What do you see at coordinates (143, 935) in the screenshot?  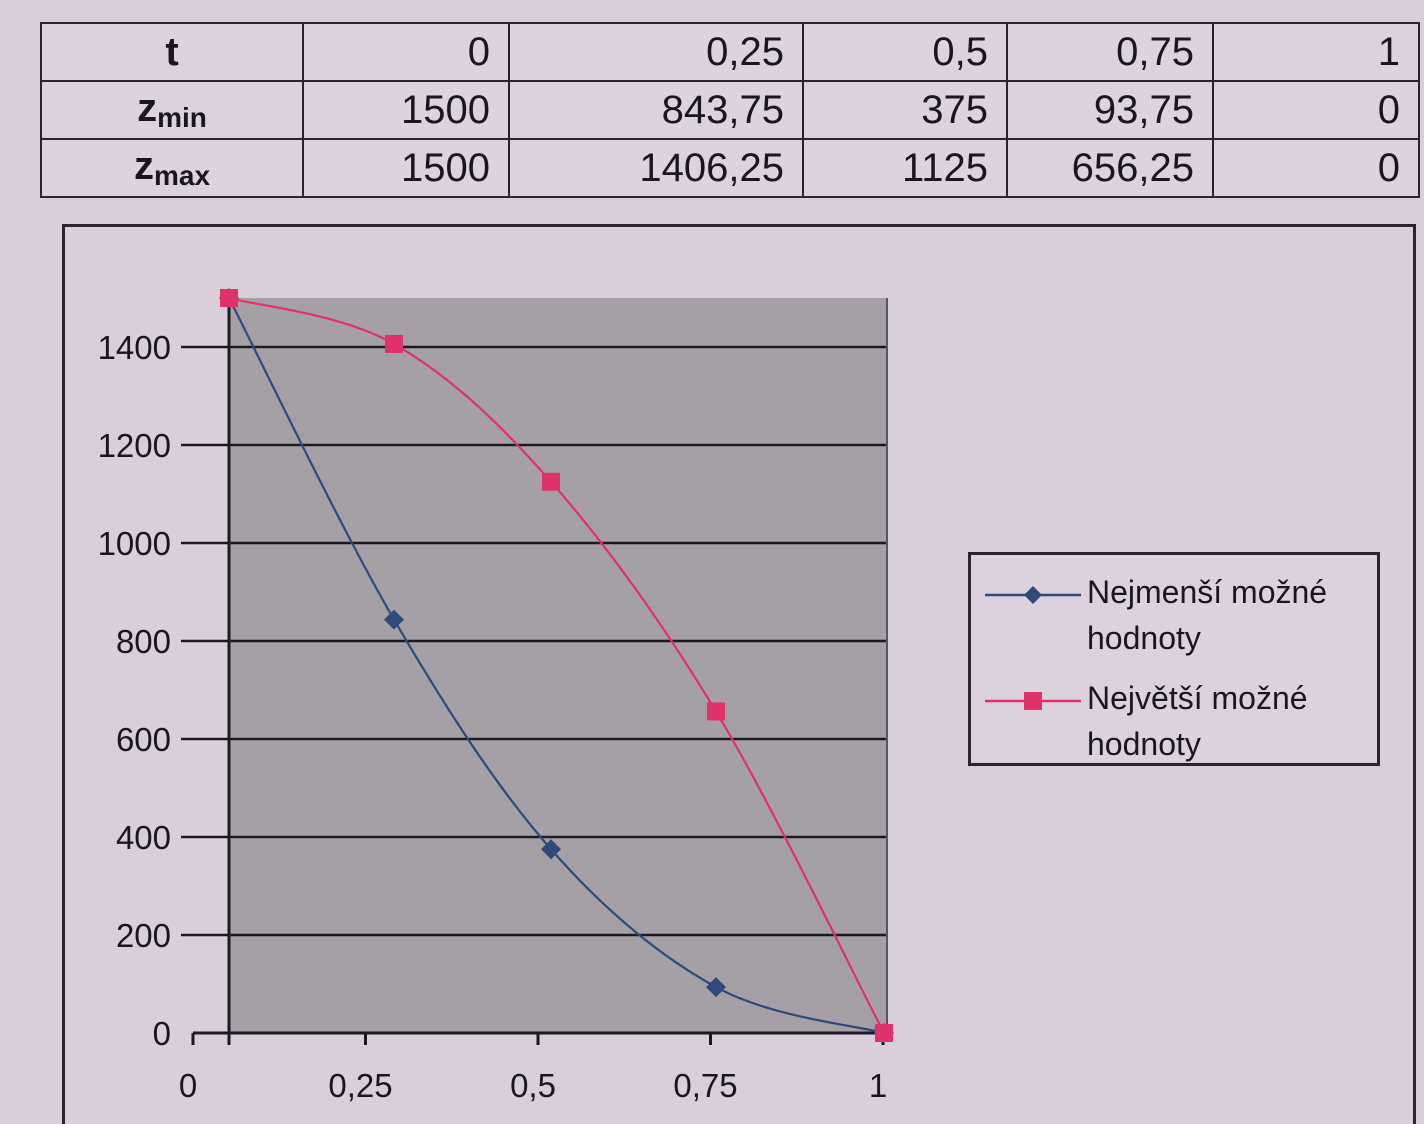 I see `y-tick-label: 200` at bounding box center [143, 935].